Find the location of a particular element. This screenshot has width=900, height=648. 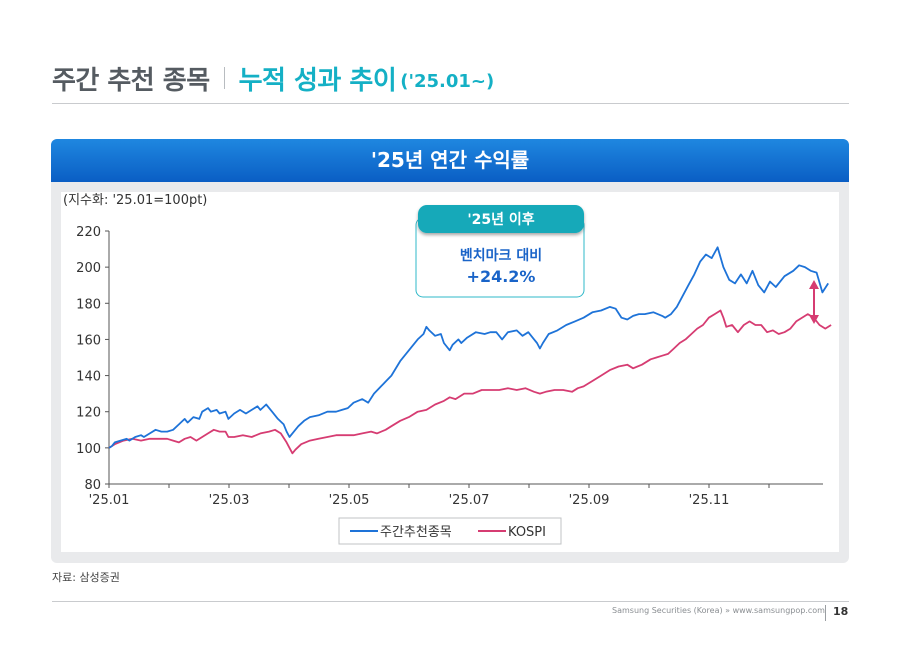

unit-label: (지수화: '25.01=100pt) is located at coordinates (135, 200).